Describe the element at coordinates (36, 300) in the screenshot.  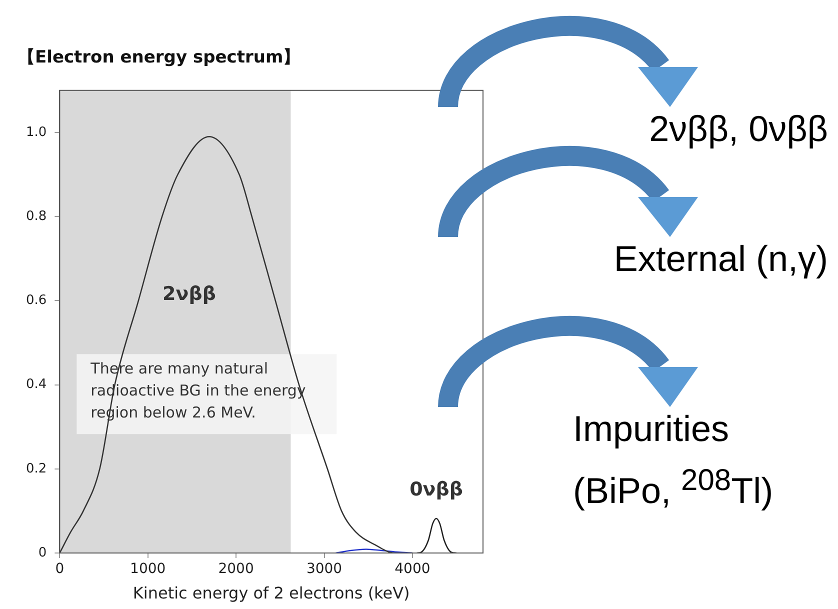
I see `y-tick-label: 0.6` at that location.